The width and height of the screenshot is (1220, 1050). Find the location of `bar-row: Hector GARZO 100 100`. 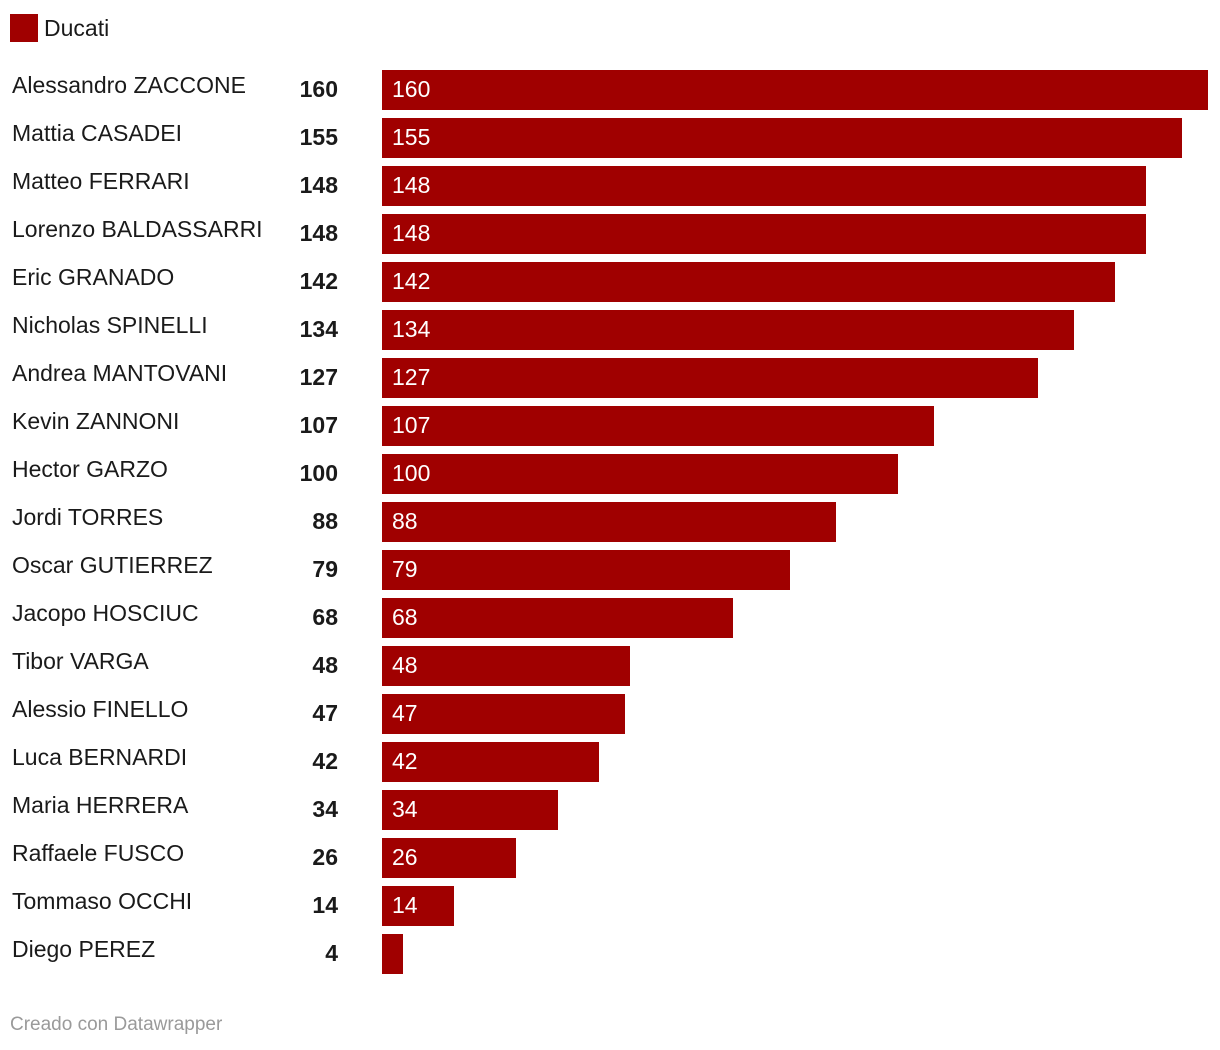

bar-row: Hector GARZO 100 100 is located at coordinates (610, 474).